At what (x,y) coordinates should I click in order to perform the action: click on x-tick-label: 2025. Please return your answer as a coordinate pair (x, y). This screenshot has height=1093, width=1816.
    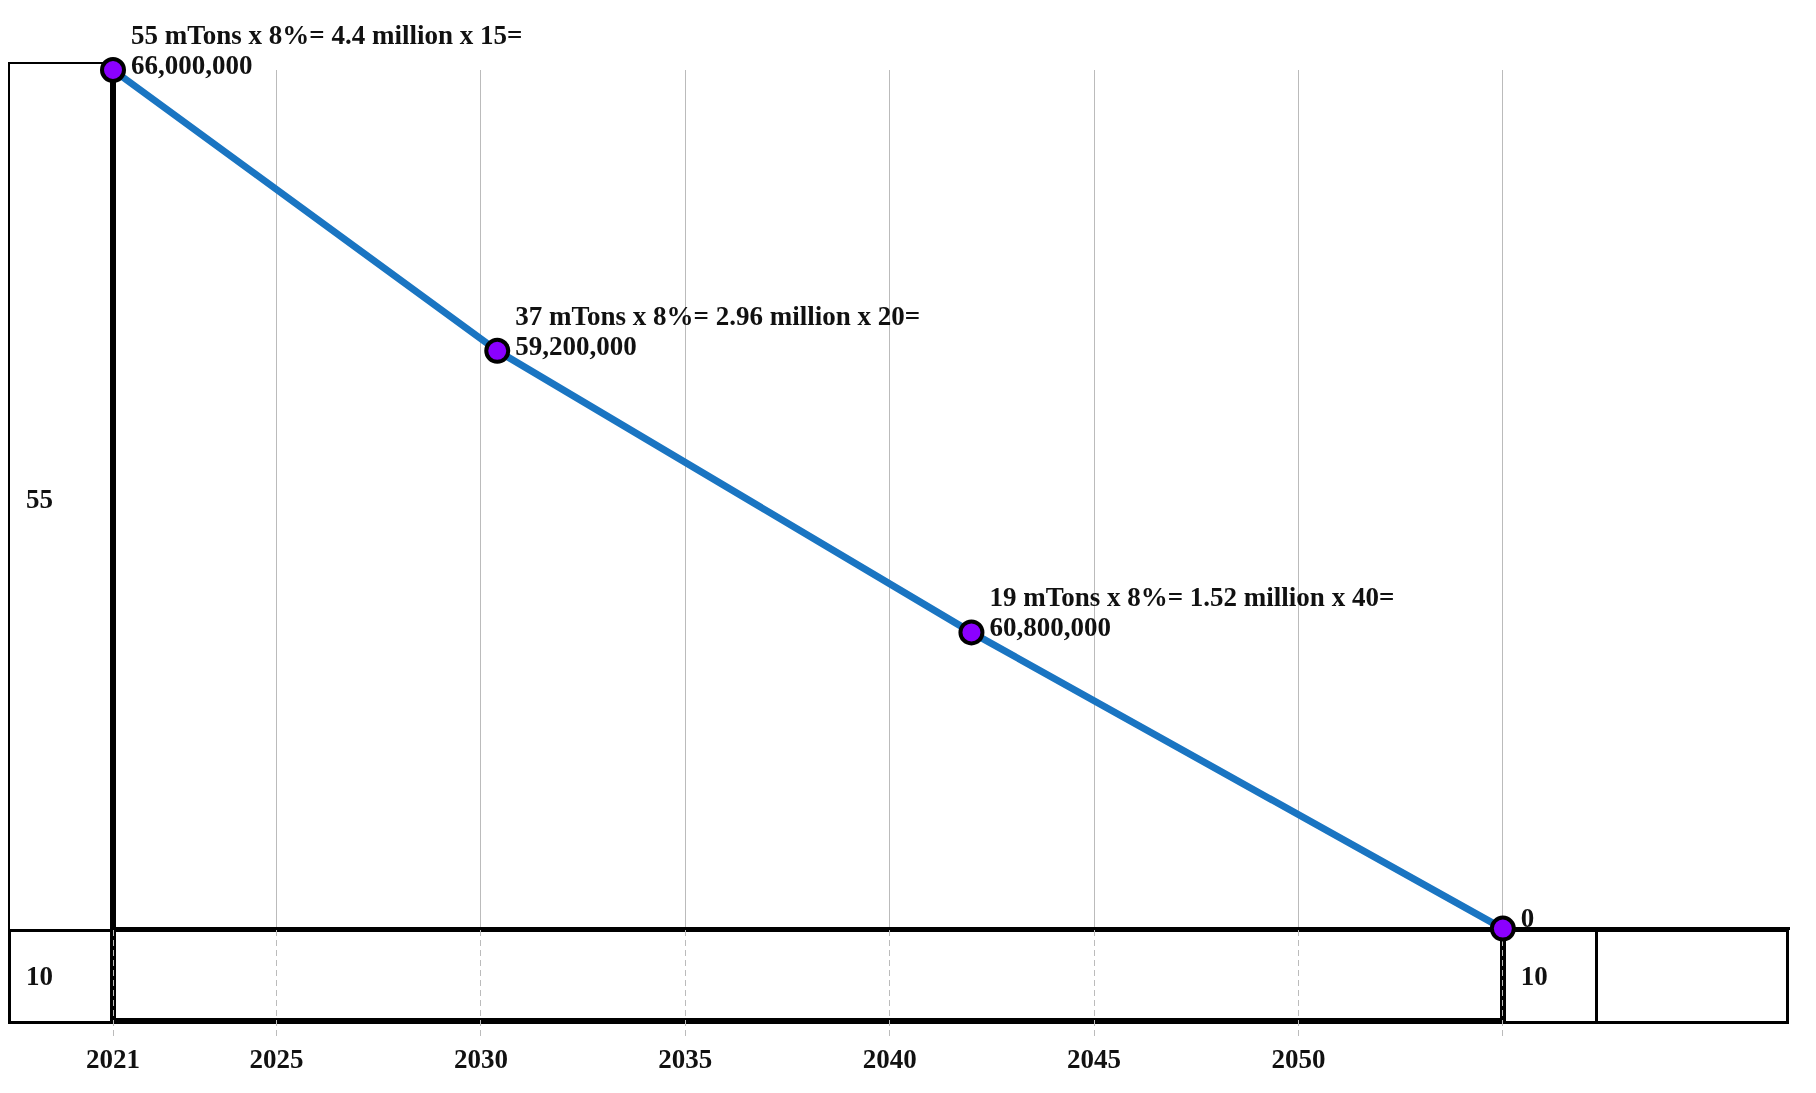
    Looking at the image, I should click on (276, 1058).